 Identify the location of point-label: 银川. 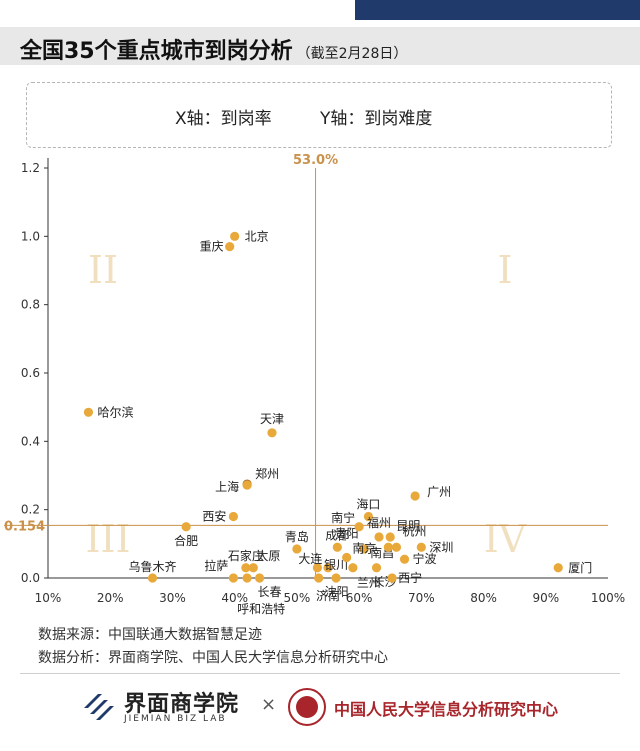
(336, 565).